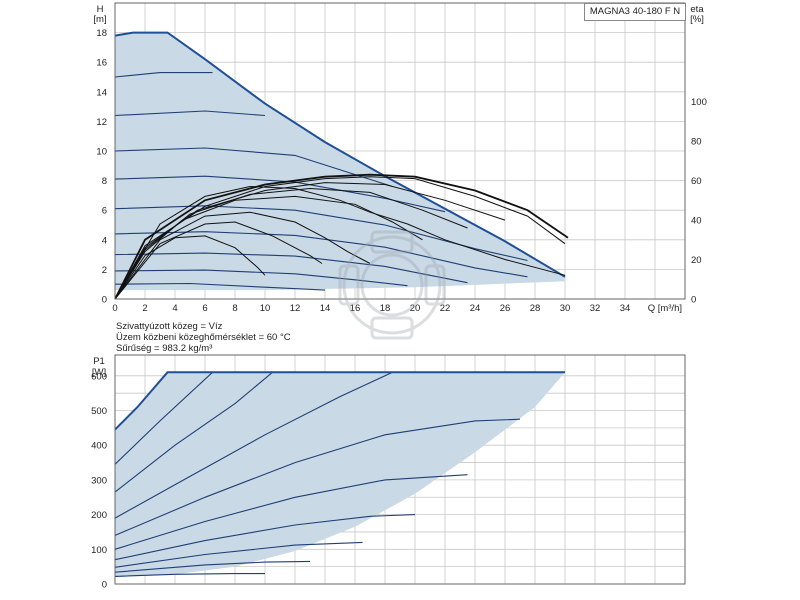 The height and width of the screenshot is (600, 800). I want to click on x-tick-label: 34, so click(625, 308).